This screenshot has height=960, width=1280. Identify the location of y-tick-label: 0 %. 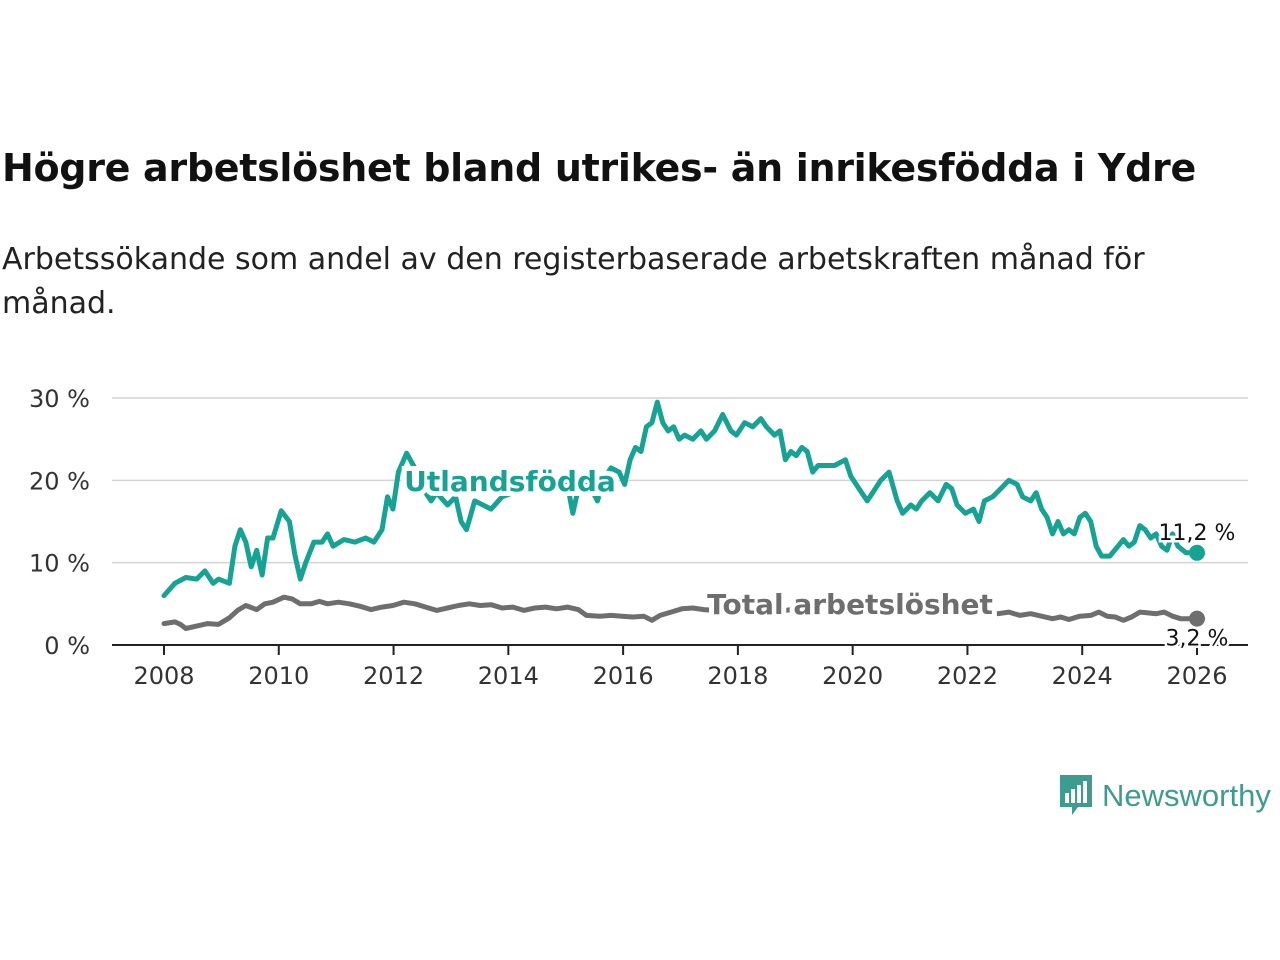
(67, 646).